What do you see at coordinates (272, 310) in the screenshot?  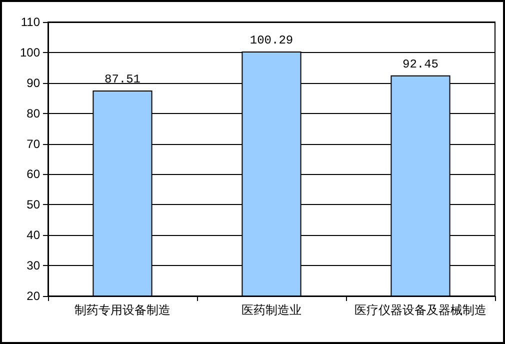 I see `x-tick-label: 医药制造业` at bounding box center [272, 310].